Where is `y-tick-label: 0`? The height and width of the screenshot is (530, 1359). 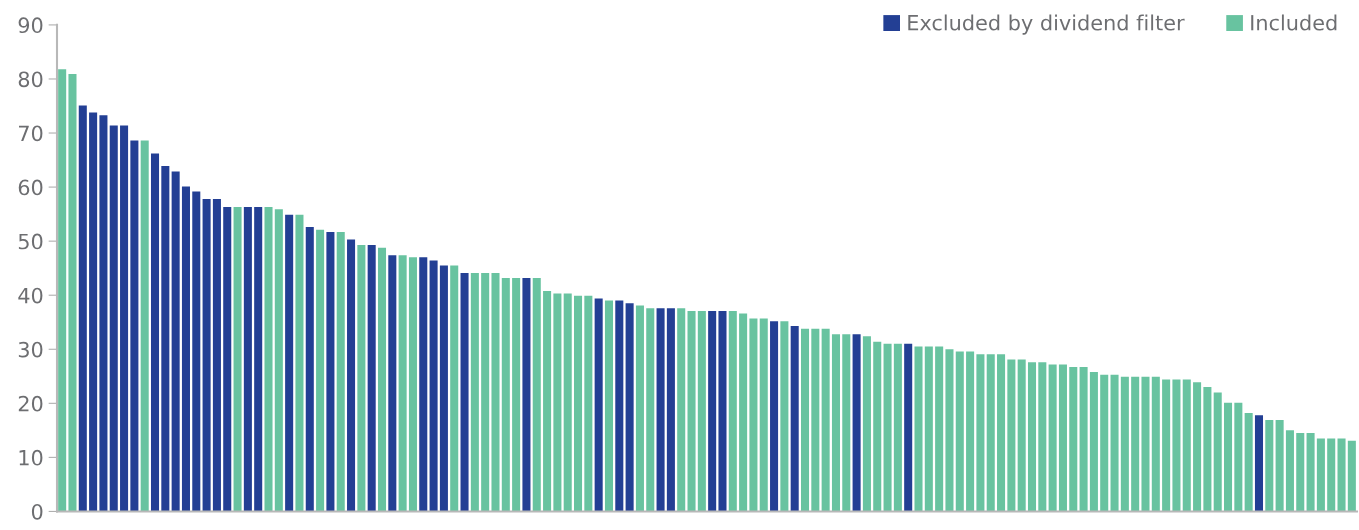 y-tick-label: 0 is located at coordinates (37, 511).